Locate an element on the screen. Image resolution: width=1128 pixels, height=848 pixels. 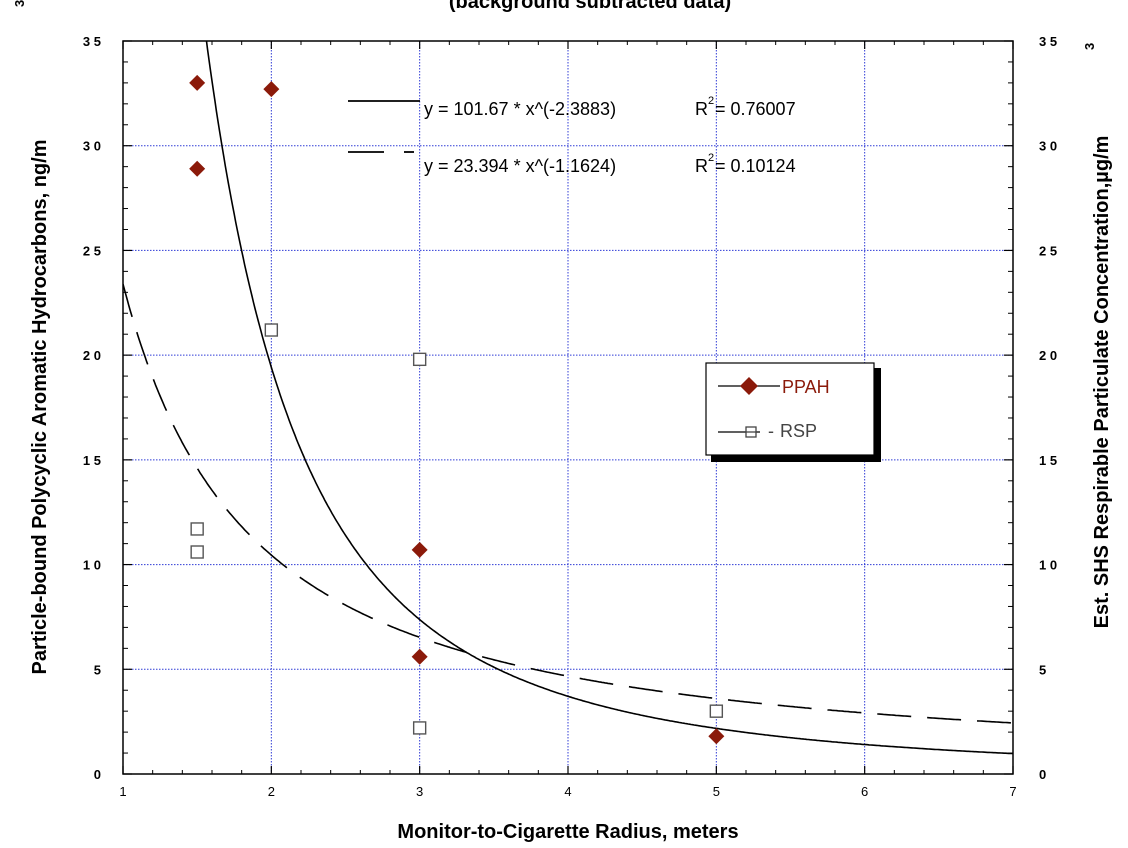
y-left-tick-label: 3 5 is located at coordinates (92, 41).